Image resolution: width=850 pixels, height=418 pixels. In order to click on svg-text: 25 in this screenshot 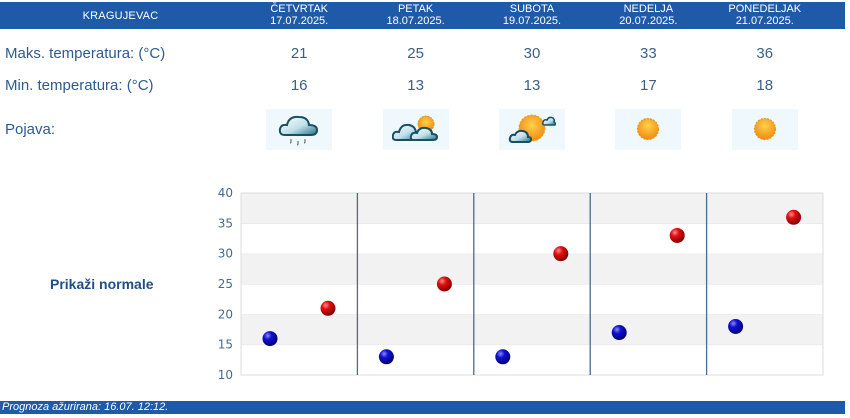, I will do `click(225, 284)`.